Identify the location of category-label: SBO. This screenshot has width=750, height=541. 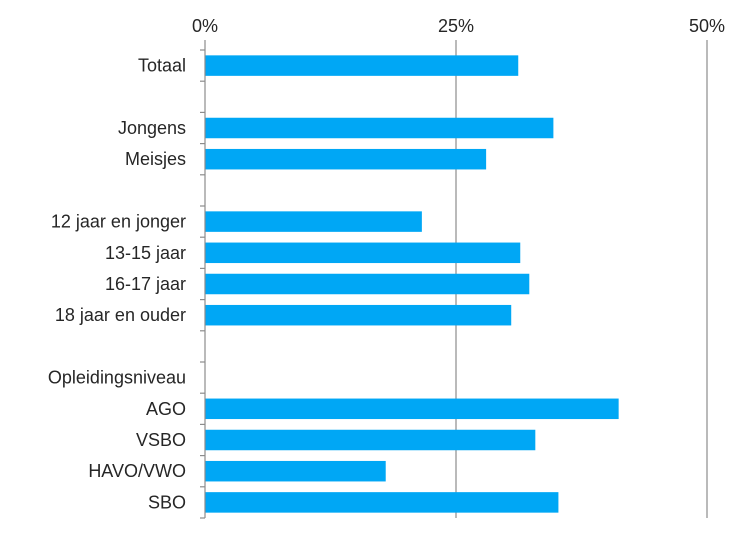
(167, 502).